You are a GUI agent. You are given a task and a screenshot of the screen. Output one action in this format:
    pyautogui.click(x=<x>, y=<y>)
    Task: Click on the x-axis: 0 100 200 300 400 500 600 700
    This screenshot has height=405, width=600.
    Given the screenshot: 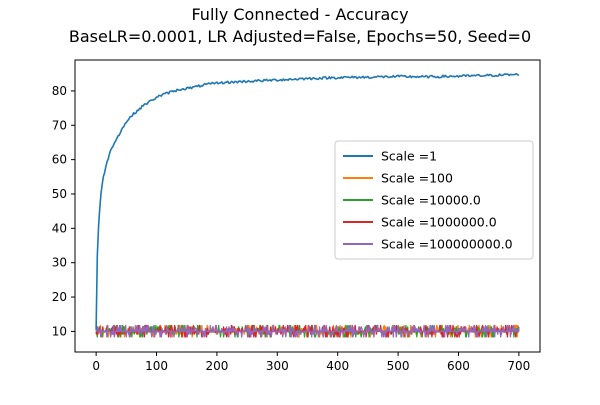 What is the action you would take?
    pyautogui.click(x=311, y=362)
    